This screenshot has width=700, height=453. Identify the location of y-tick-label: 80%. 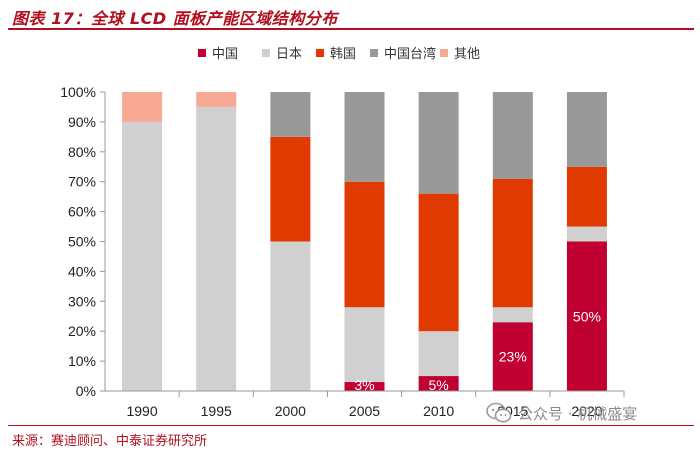
(82, 152).